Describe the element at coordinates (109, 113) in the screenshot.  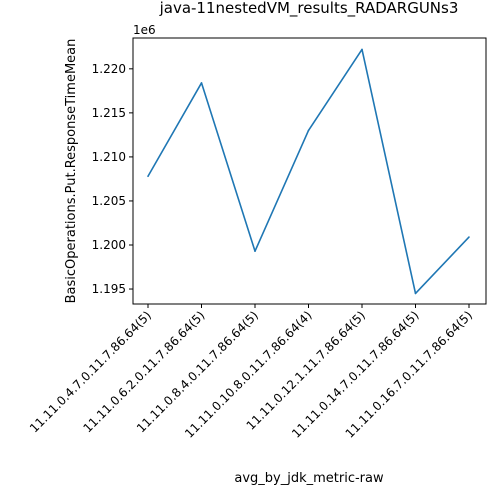
I see `y-tick-label: 1.215` at that location.